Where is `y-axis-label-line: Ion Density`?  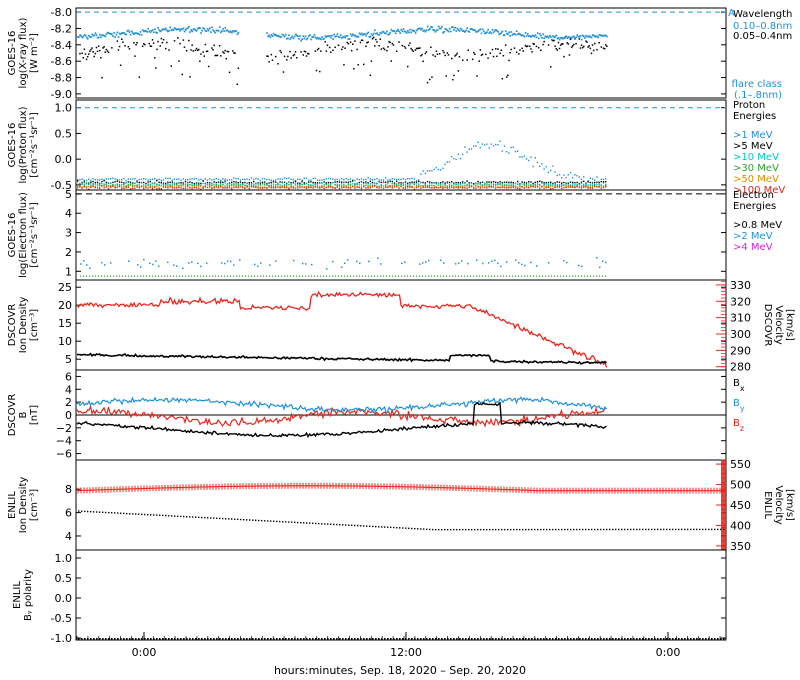
y-axis-label-line: Ion Density is located at coordinates (23, 505).